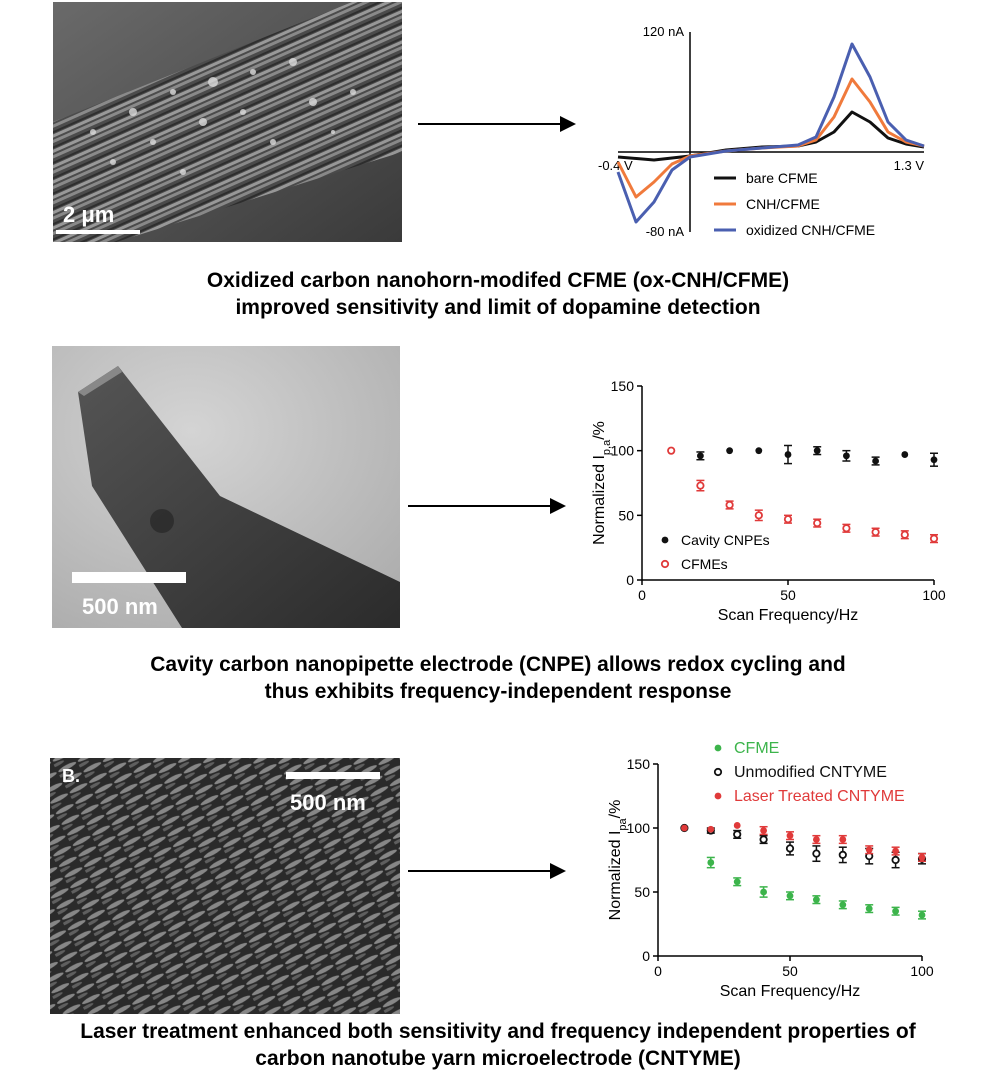 Image resolution: width=996 pixels, height=1082 pixels. I want to click on cv-series-line, so click(771, 136).